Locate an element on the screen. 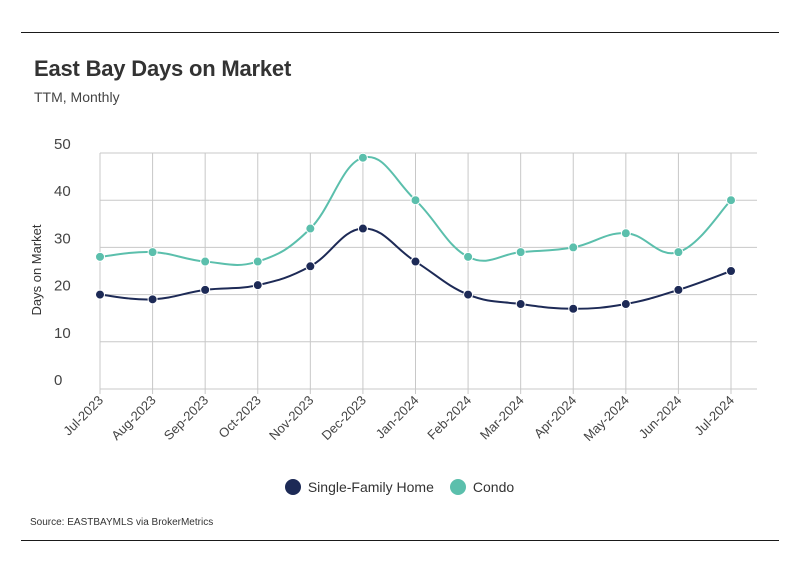 This screenshot has height=575, width=799. chart-subtitle: TTM, Monthly is located at coordinates (77, 97).